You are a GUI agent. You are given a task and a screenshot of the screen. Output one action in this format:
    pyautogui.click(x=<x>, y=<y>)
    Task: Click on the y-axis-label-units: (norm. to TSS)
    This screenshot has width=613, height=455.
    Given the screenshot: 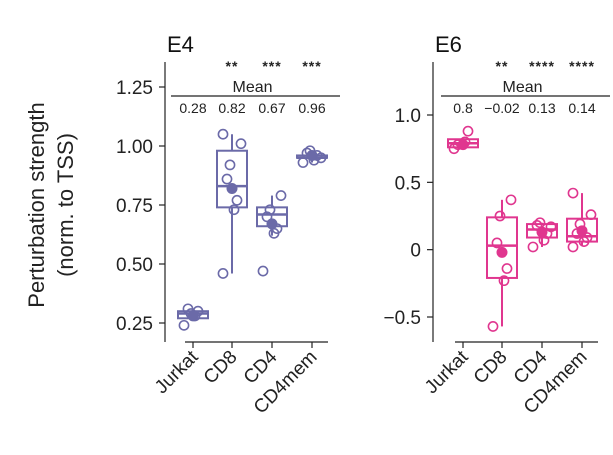 What is the action you would take?
    pyautogui.click(x=65, y=205)
    